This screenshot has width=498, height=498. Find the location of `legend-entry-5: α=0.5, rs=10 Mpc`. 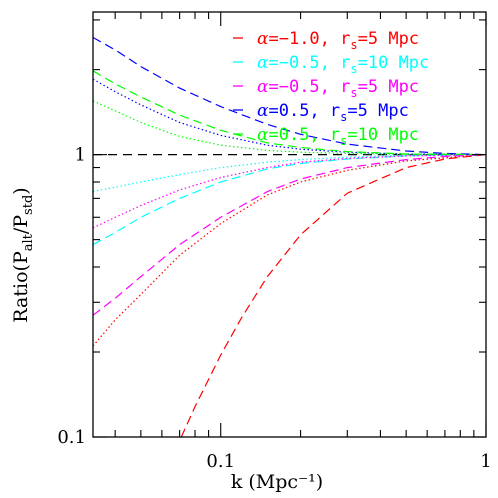

legend-entry-5: α=0.5, rs=10 Mpc is located at coordinates (338, 136).